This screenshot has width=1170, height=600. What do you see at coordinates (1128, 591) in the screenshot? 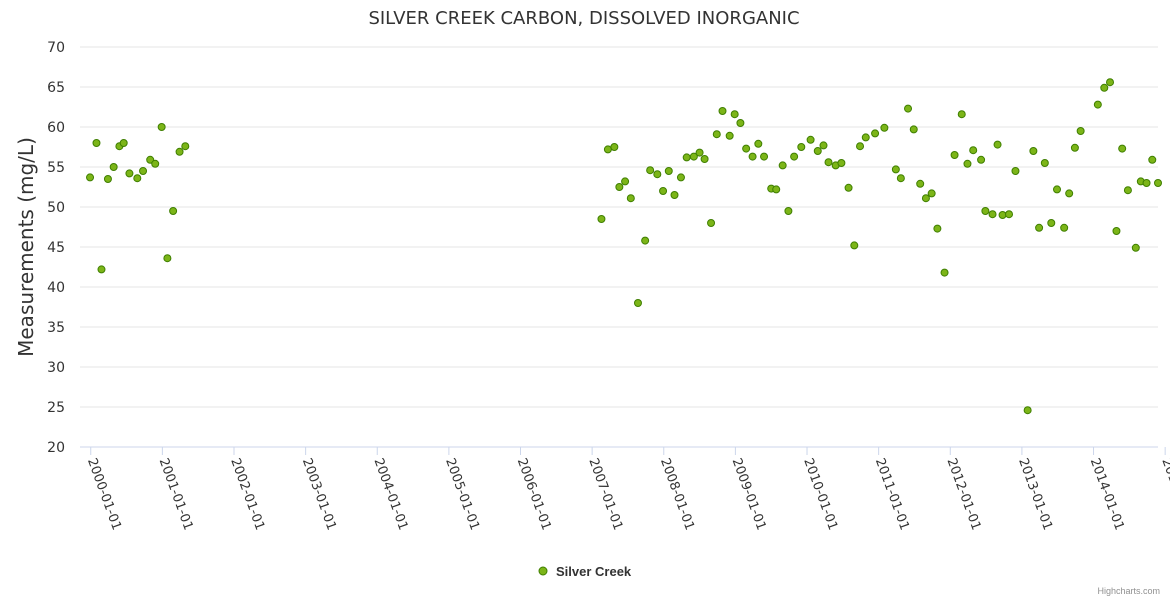
I see `credits-link: Highcharts.com` at bounding box center [1128, 591].